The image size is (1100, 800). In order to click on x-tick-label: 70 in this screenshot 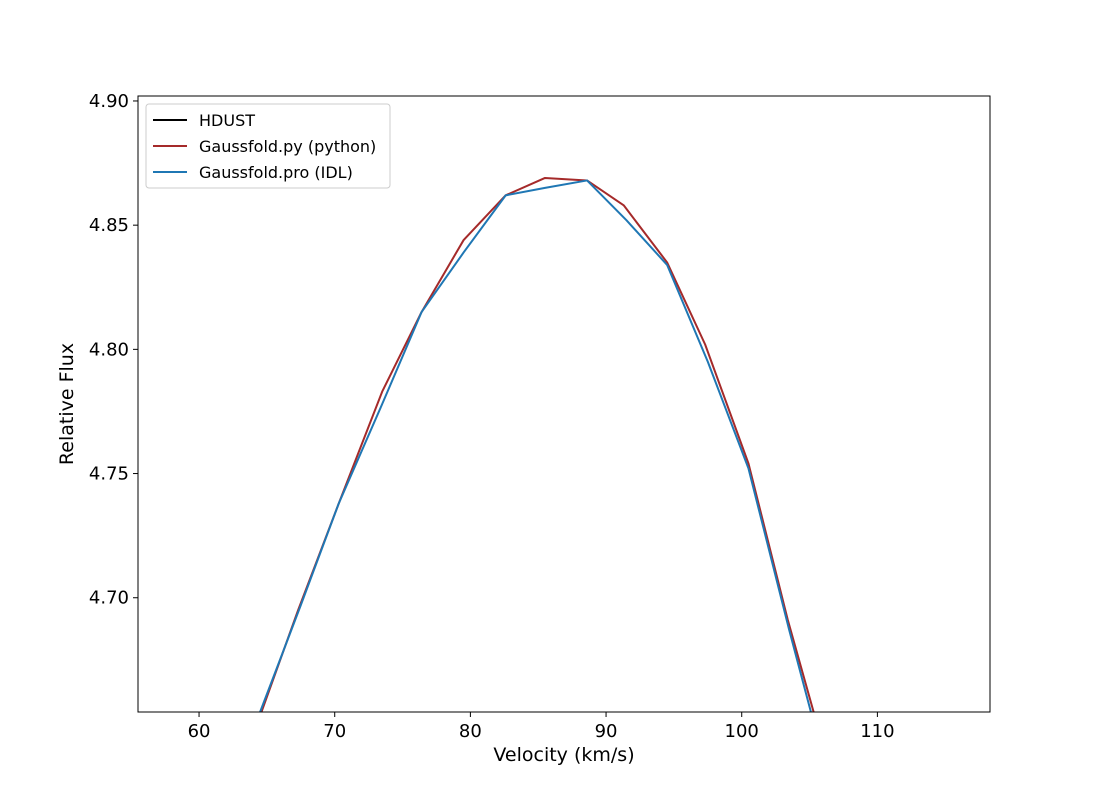, I will do `click(334, 731)`.